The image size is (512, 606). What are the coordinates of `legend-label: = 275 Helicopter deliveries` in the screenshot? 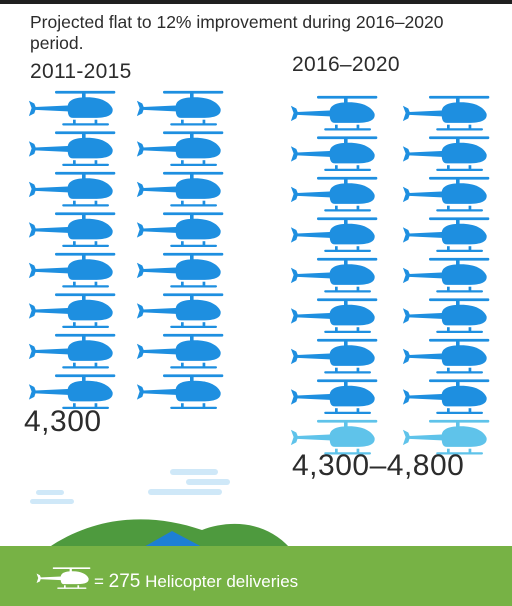 It's located at (196, 582).